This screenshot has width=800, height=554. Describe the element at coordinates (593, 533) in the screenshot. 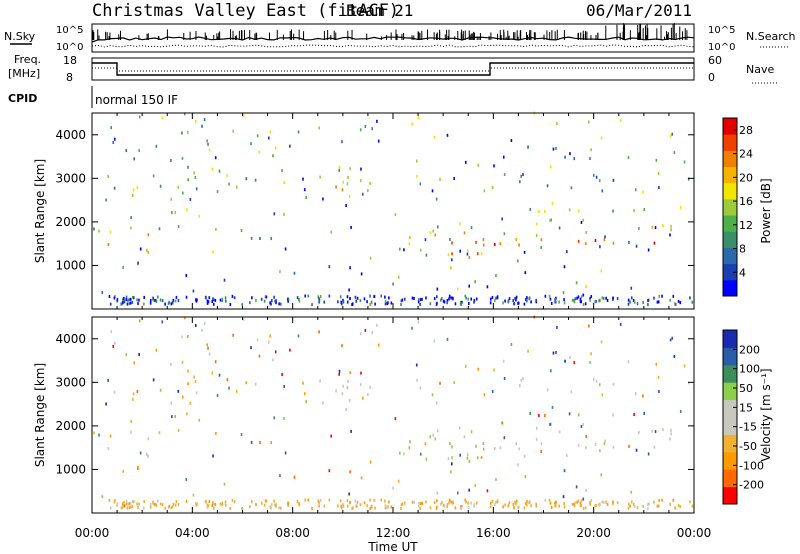

I see `time-tick-label: 20:00` at that location.